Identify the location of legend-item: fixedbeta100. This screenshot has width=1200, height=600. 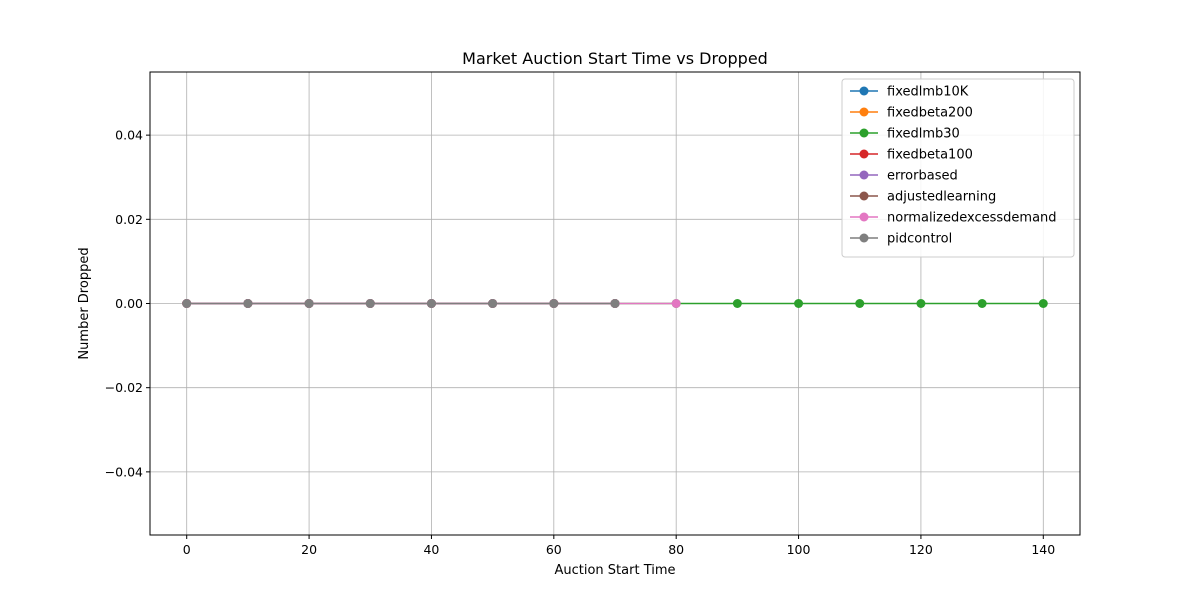
(911, 155).